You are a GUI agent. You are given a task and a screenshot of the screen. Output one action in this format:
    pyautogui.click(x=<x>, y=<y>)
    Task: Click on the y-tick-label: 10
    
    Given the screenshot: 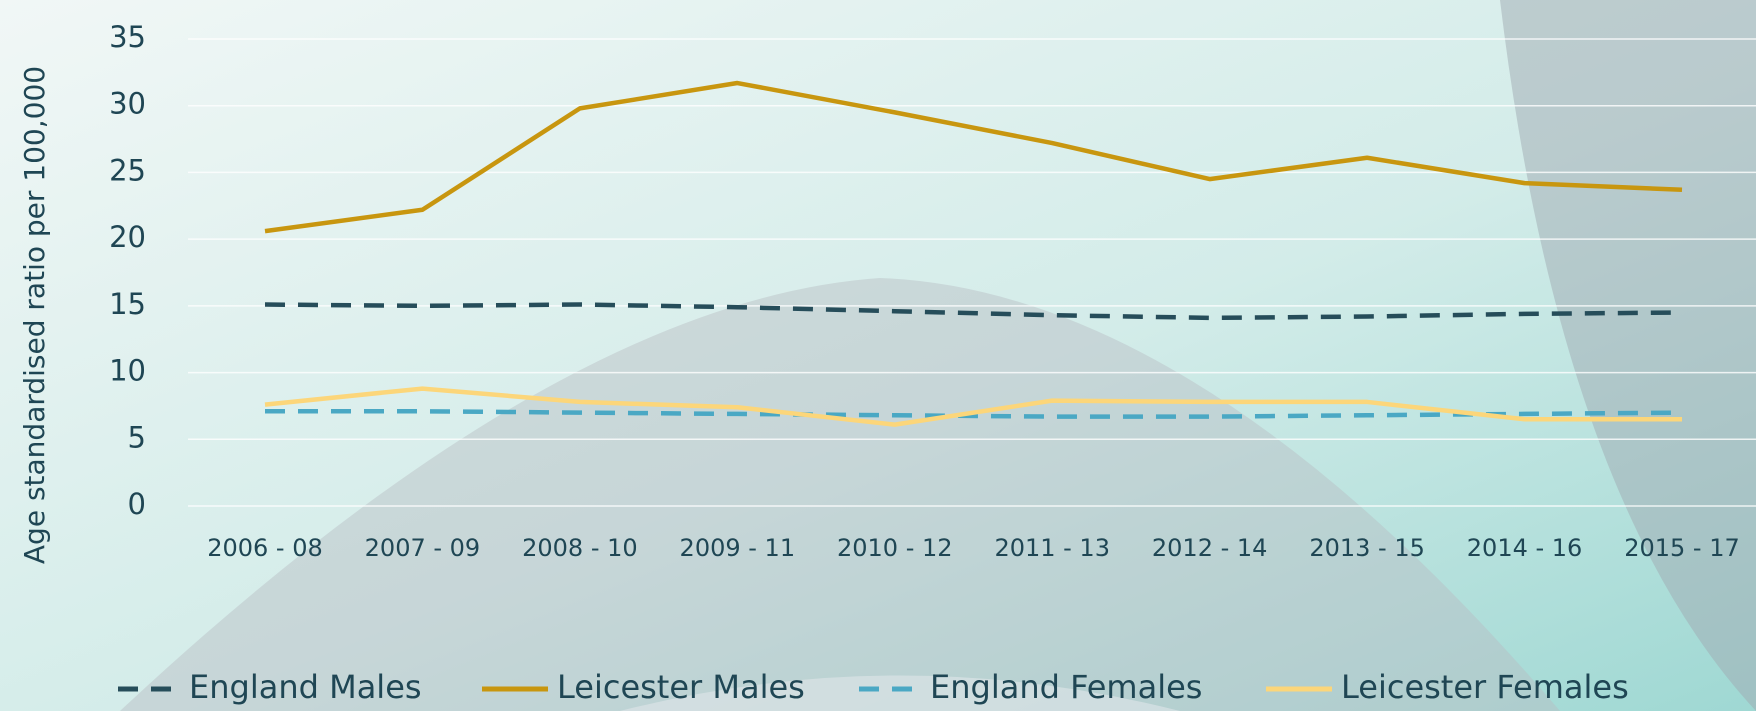 What is the action you would take?
    pyautogui.click(x=127, y=371)
    